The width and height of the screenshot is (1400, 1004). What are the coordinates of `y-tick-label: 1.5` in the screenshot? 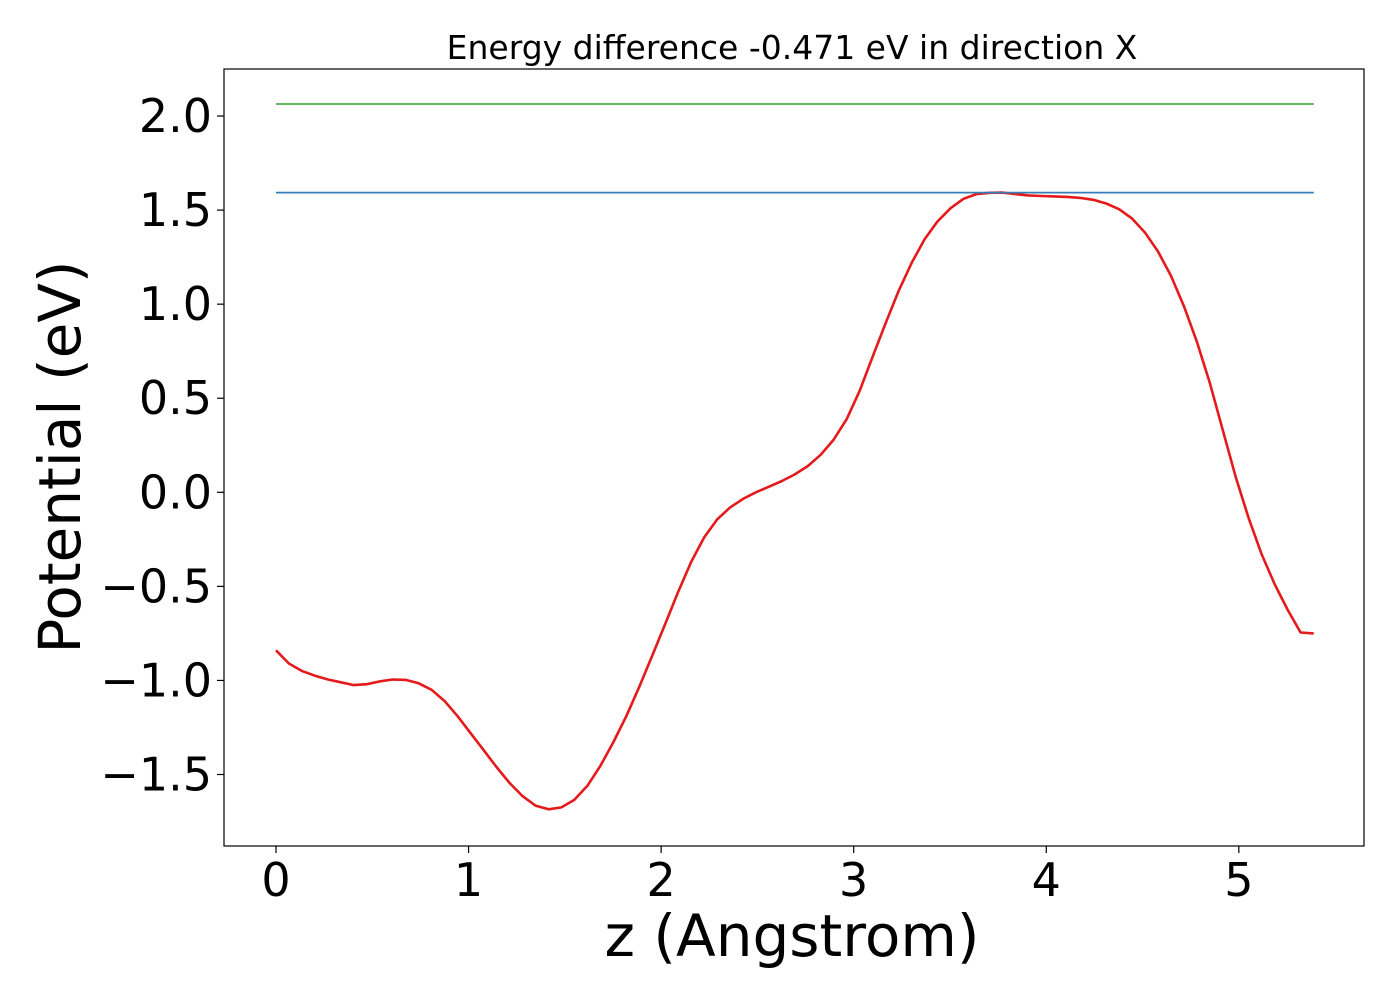 It's located at (175, 210).